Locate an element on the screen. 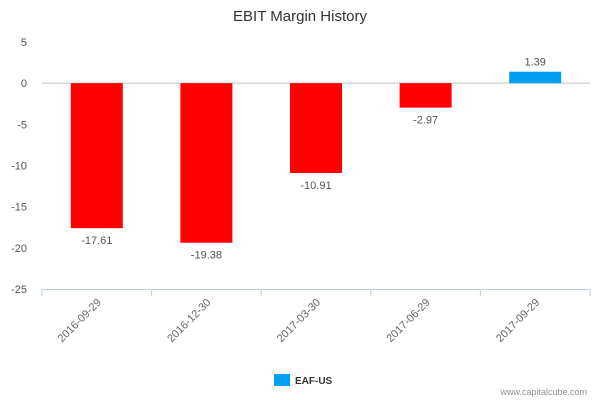 This screenshot has width=600, height=400. data-label-2017-06-29: -2.97 is located at coordinates (425, 121).